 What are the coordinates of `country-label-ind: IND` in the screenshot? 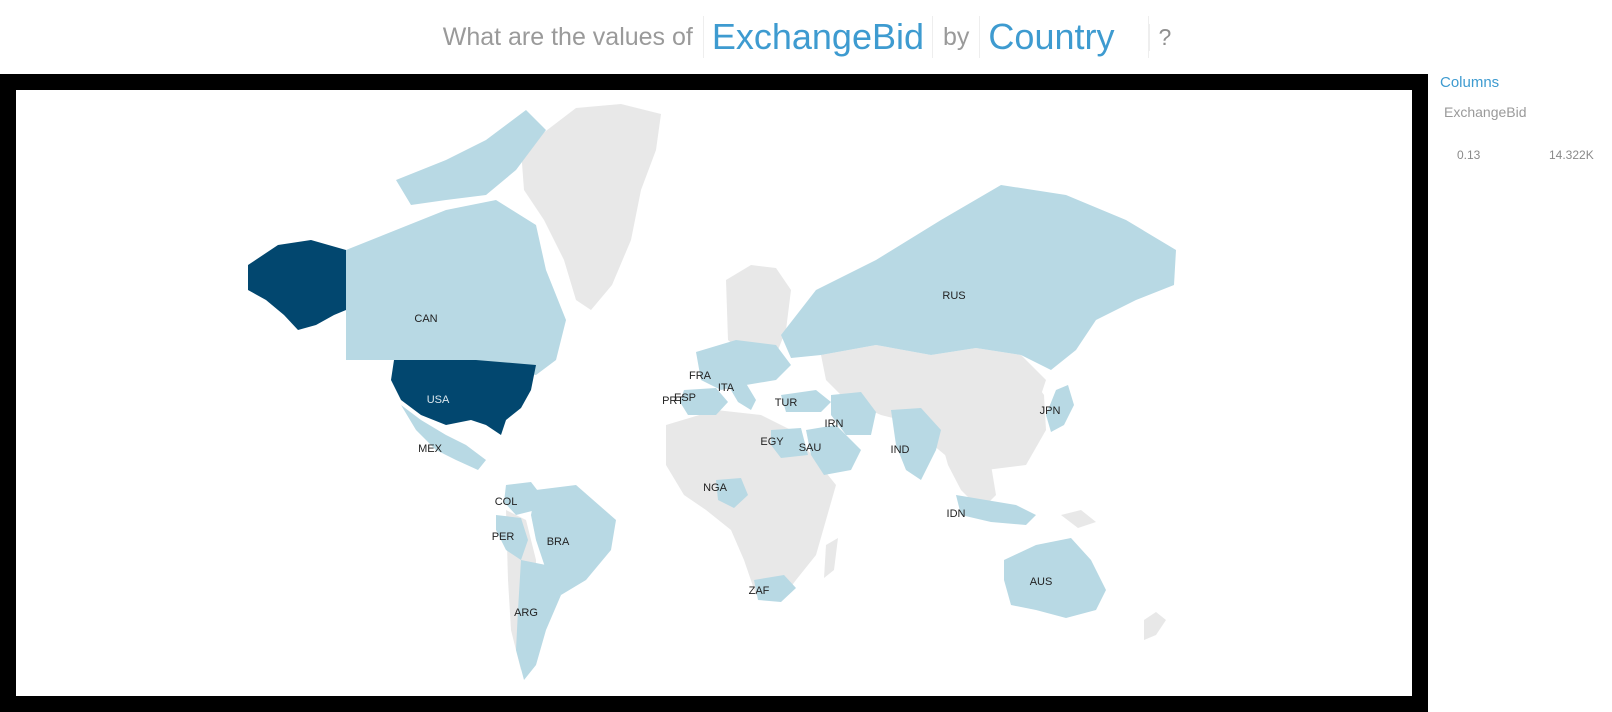 It's located at (900, 450).